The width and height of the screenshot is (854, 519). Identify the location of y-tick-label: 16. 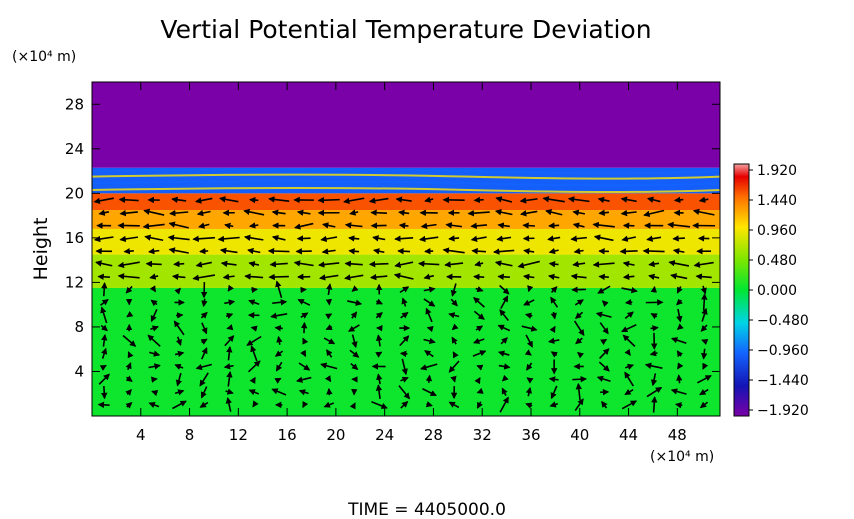
(74, 238).